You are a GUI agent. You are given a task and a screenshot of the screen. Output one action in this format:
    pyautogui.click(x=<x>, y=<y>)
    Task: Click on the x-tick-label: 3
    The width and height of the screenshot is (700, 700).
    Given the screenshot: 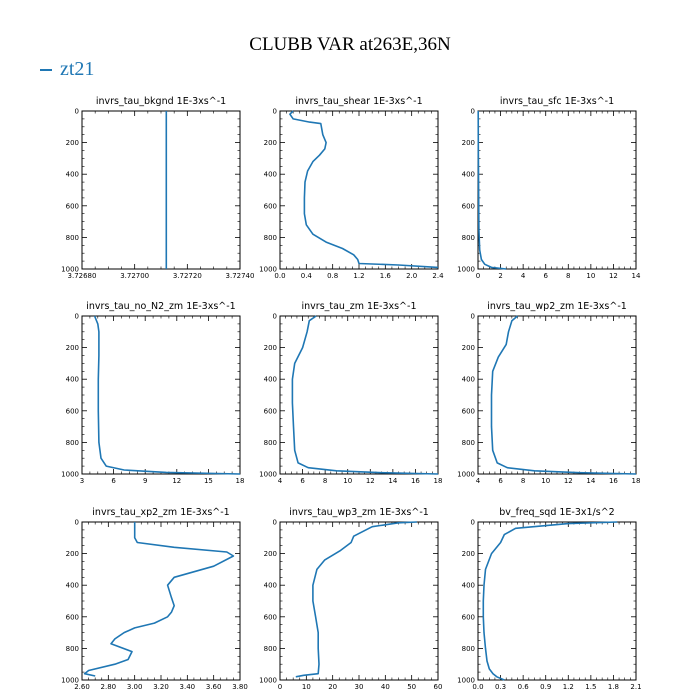 What is the action you would take?
    pyautogui.click(x=82, y=481)
    